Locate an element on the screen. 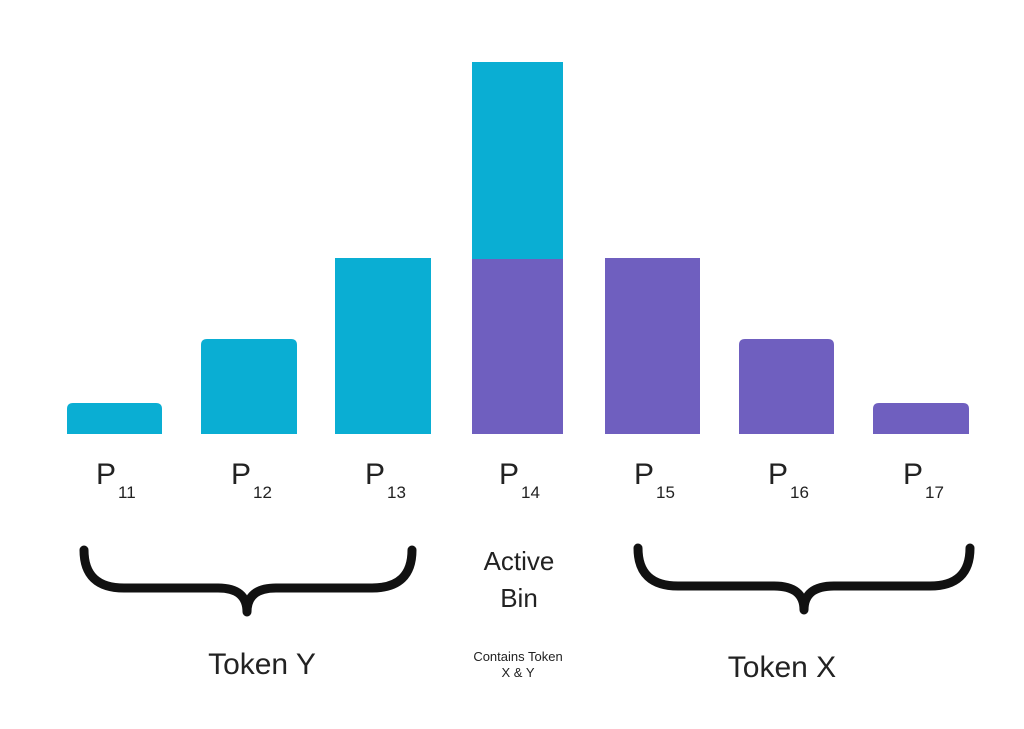  token-x-label: Token X is located at coordinates (782, 667).